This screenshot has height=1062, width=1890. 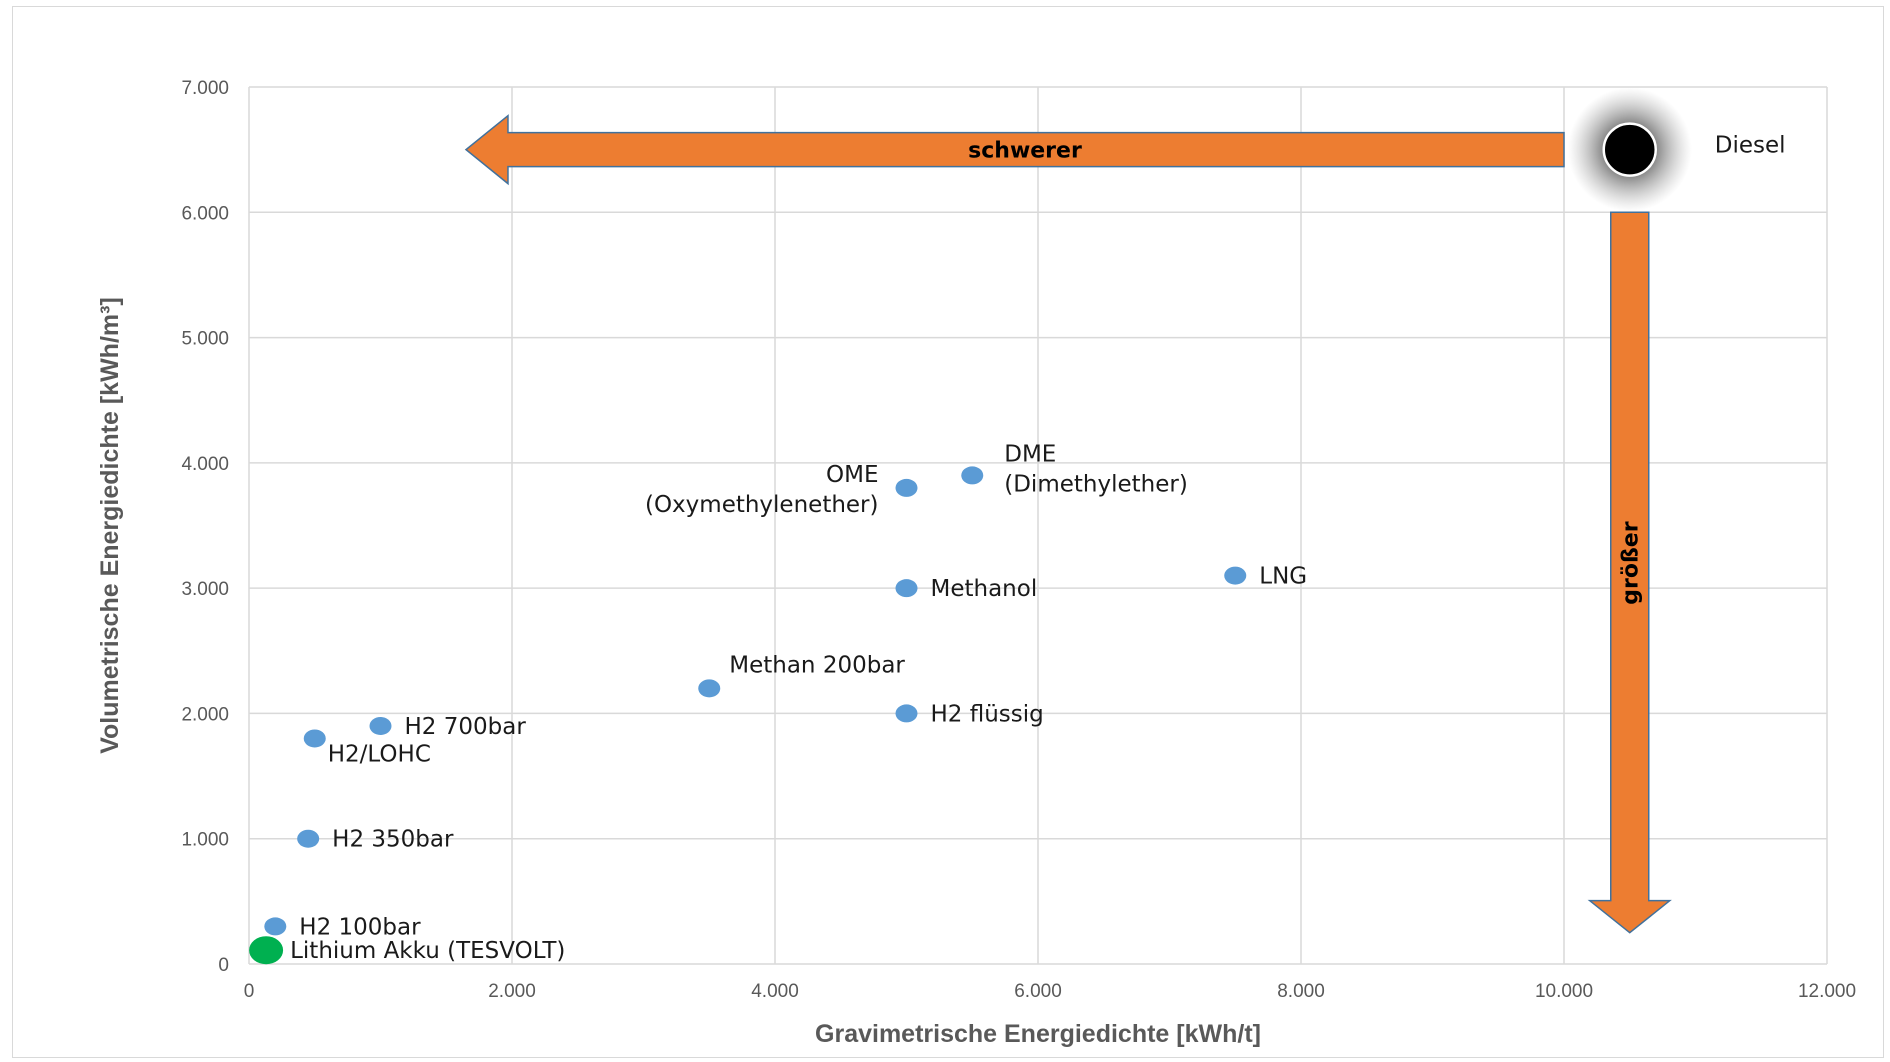 I want to click on point-label: H2 flüssig, so click(x=987, y=714).